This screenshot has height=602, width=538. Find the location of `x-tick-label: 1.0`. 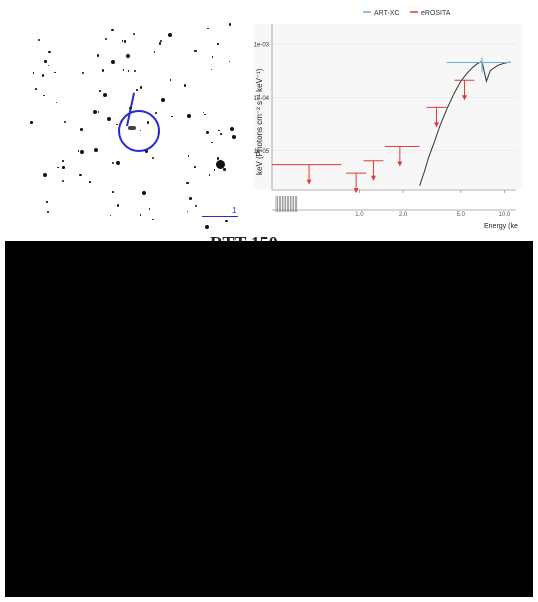

x-tick-label: 1.0 is located at coordinates (359, 215).